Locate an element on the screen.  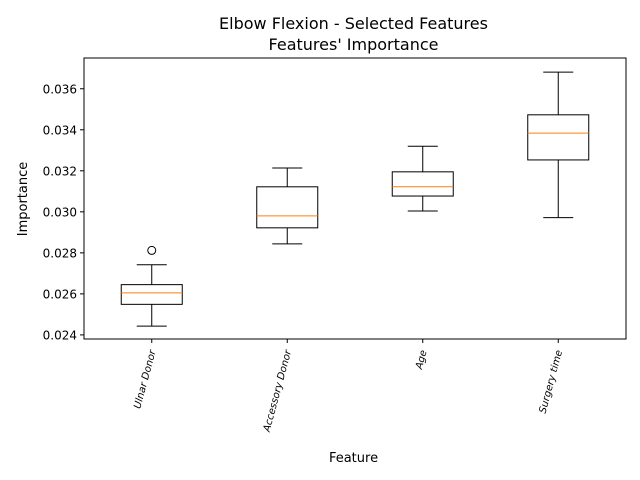
y-tick-label: 0.026 is located at coordinates (60, 294).